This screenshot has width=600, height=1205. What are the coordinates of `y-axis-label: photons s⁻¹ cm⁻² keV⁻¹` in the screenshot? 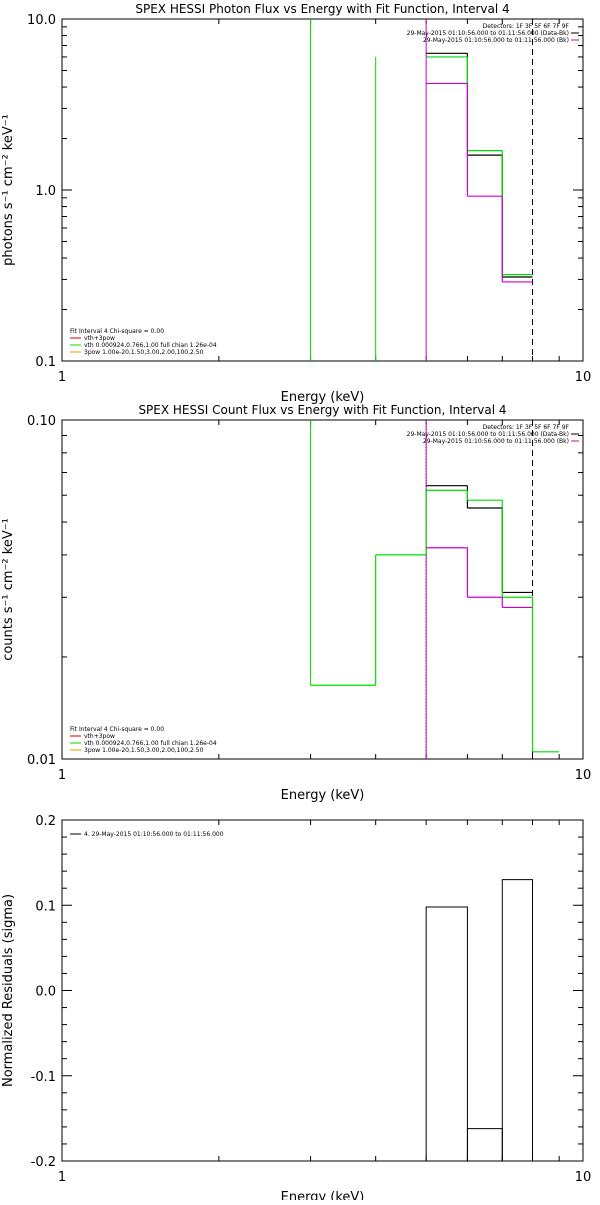 It's located at (8, 190).